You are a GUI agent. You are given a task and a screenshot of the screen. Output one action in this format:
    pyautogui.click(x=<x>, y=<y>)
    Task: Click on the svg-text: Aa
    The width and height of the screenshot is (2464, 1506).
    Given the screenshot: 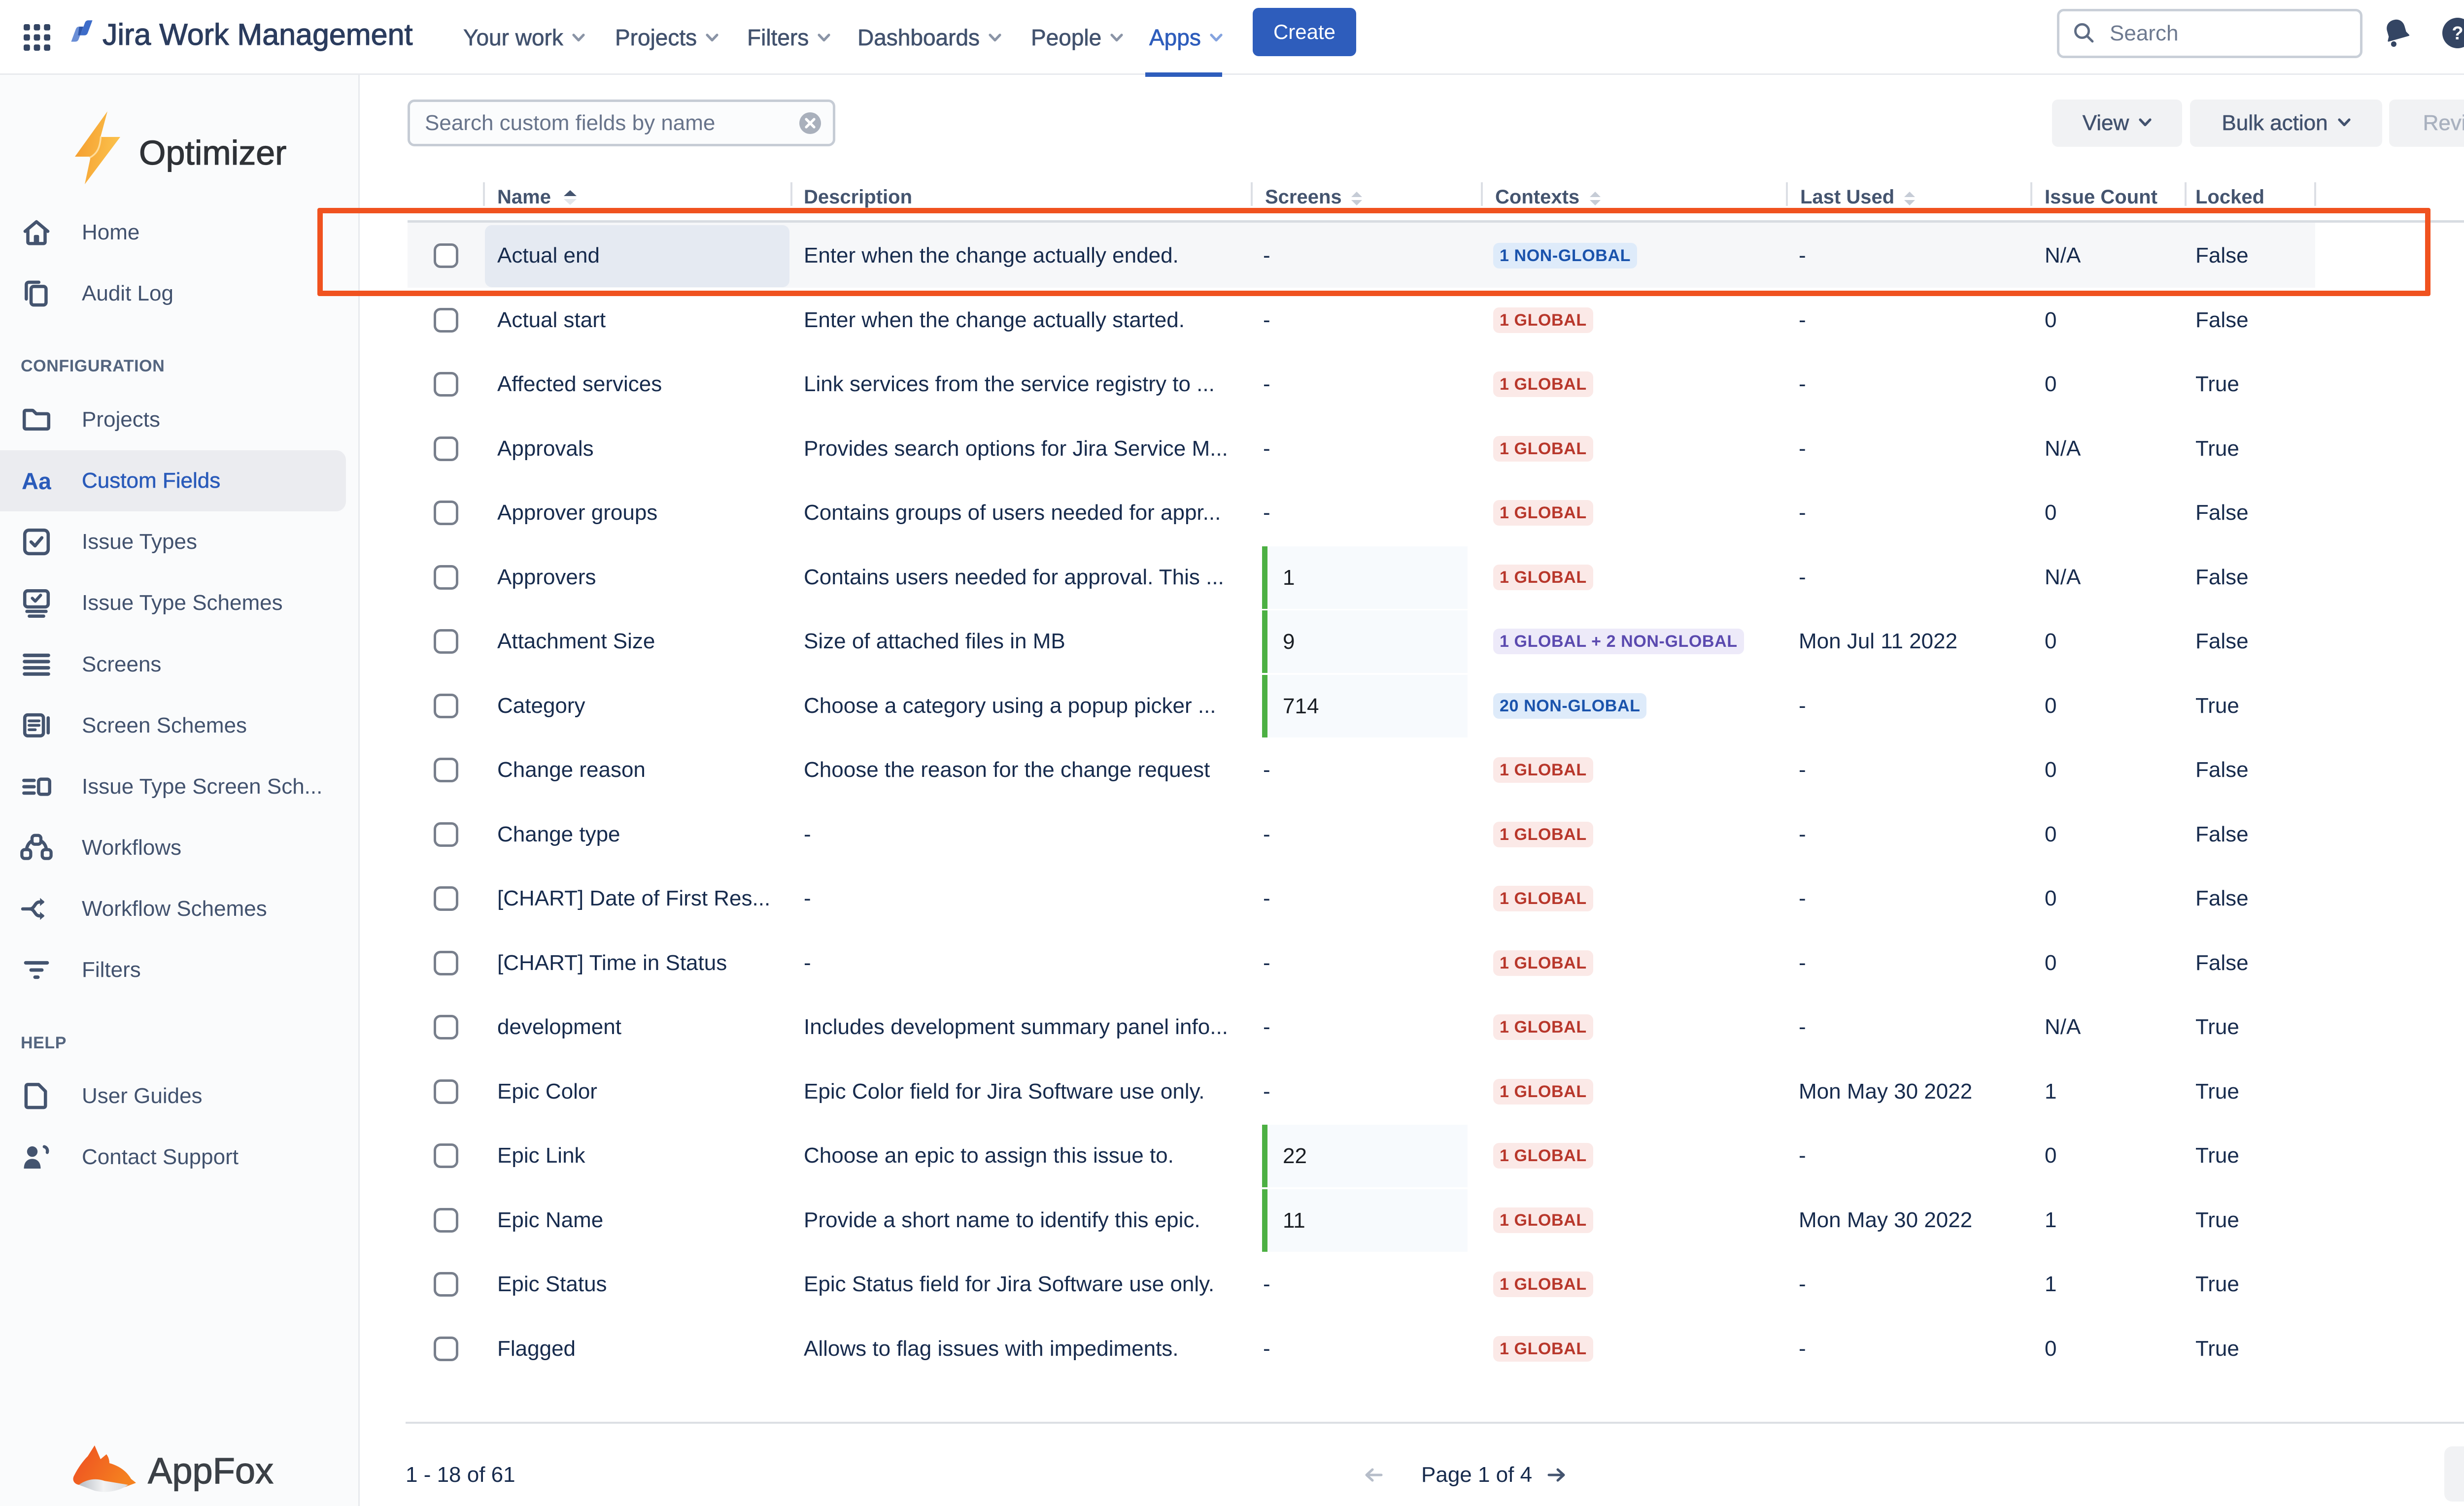 What is the action you would take?
    pyautogui.click(x=36, y=481)
    